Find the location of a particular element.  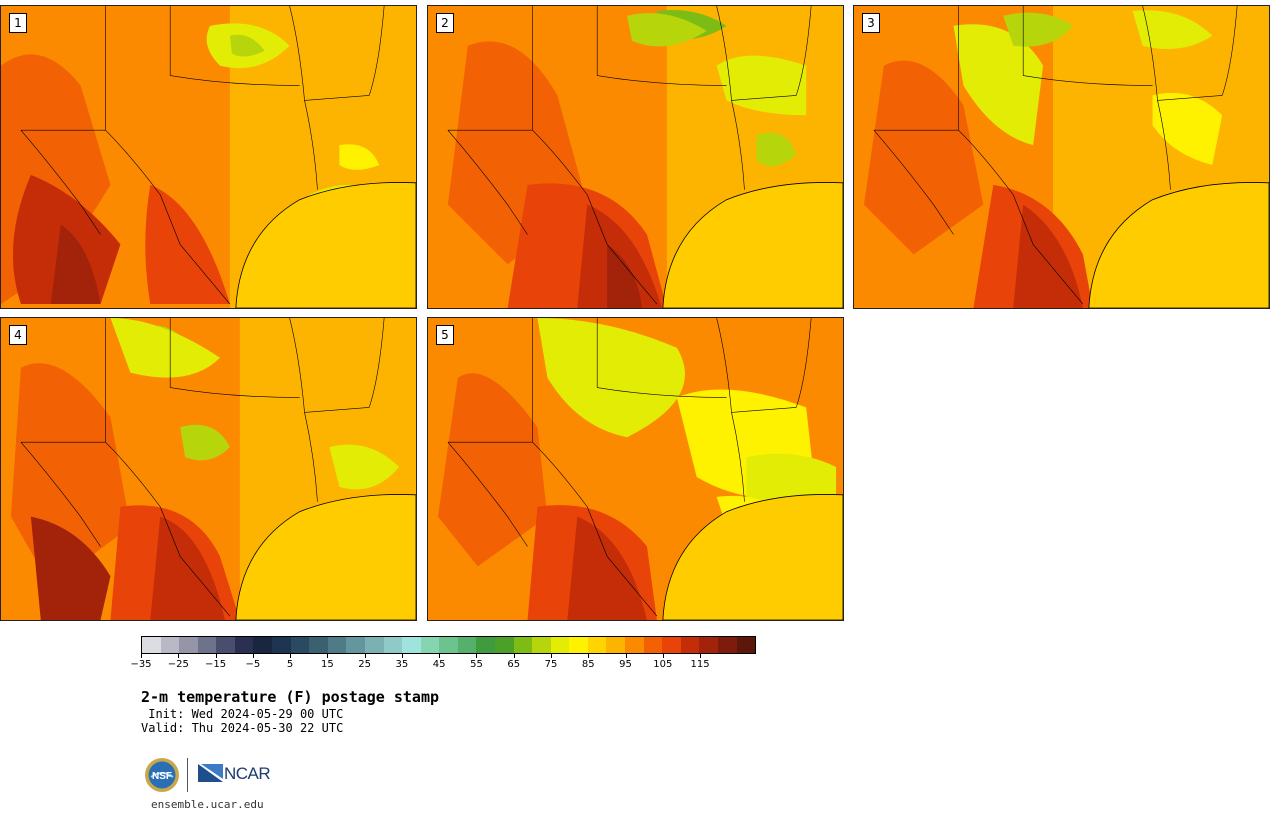

website-link: ensemble.ucar.edu is located at coordinates (207, 804).